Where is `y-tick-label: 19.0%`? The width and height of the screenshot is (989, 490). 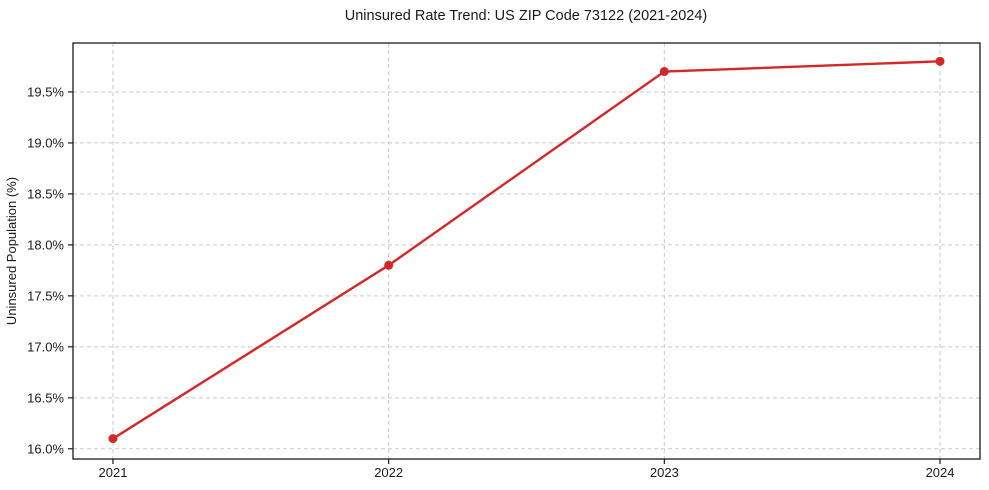
y-tick-label: 19.0% is located at coordinates (45, 142).